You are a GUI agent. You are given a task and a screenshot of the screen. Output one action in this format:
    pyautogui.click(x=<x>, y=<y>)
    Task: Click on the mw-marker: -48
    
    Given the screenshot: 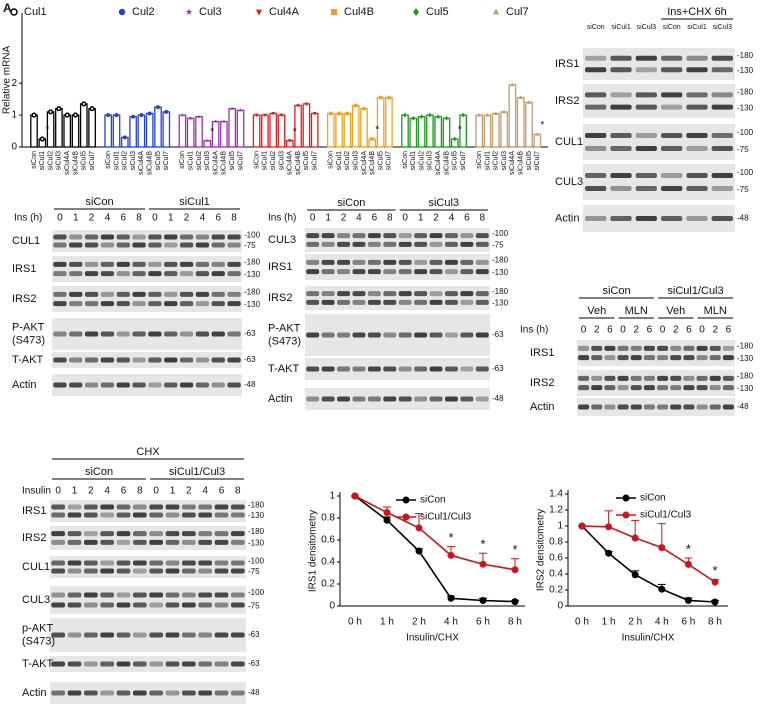 What is the action you would take?
    pyautogui.click(x=250, y=384)
    